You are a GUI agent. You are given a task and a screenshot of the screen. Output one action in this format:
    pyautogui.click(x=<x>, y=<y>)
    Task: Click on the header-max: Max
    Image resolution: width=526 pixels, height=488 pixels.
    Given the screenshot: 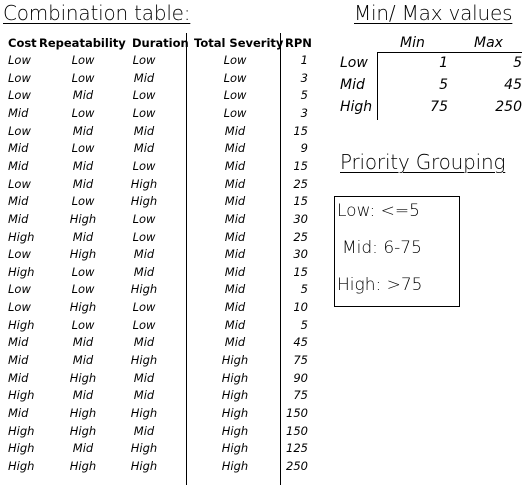 What is the action you would take?
    pyautogui.click(x=488, y=43)
    